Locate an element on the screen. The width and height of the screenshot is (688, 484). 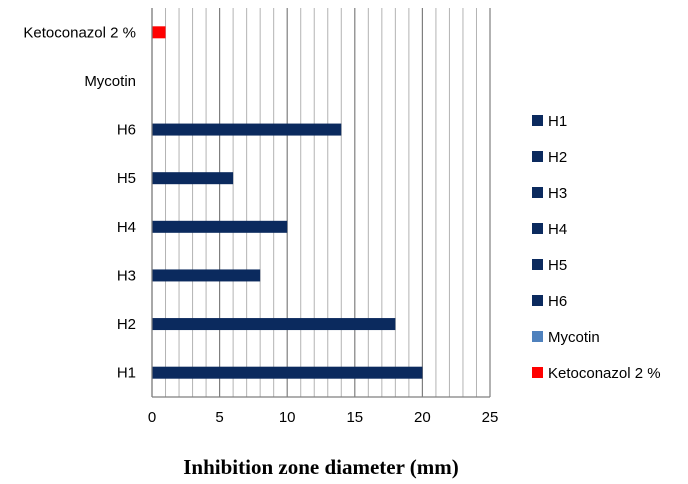
legend-swatch-h6 is located at coordinates (537, 300).